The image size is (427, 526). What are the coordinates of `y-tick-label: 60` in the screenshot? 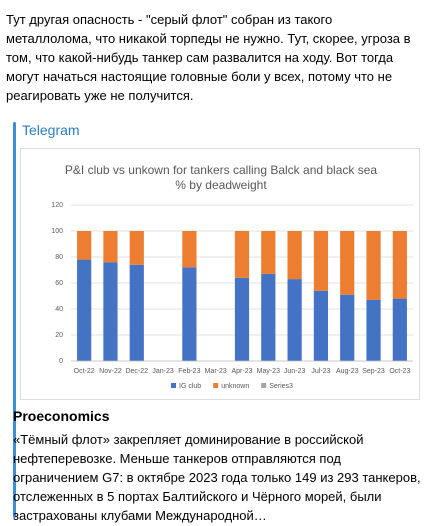 It's located at (59, 283).